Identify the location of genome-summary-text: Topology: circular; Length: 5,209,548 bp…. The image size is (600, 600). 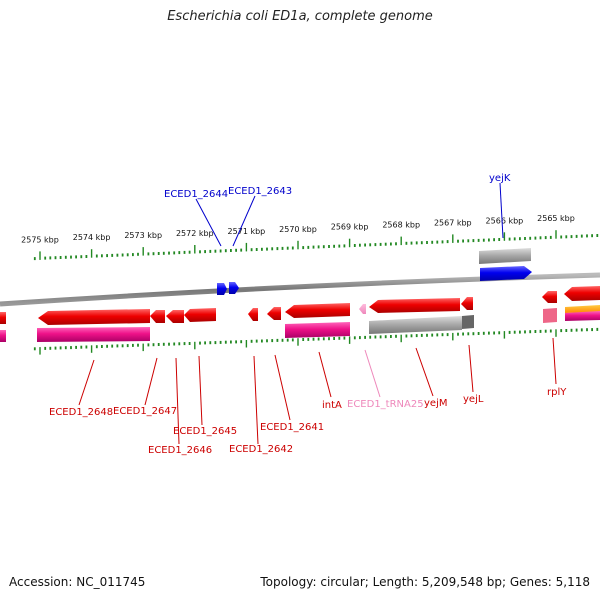
(425, 582).